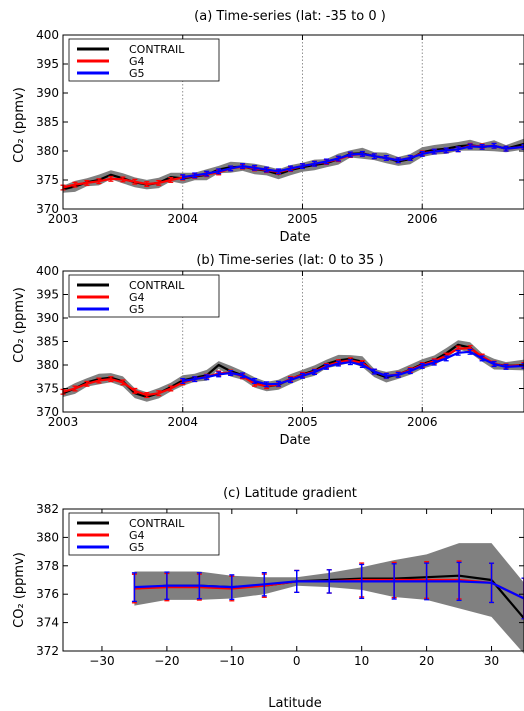 The image size is (524, 711). What do you see at coordinates (47, 594) in the screenshot?
I see `panel-c-ytick-label: 376` at bounding box center [47, 594].